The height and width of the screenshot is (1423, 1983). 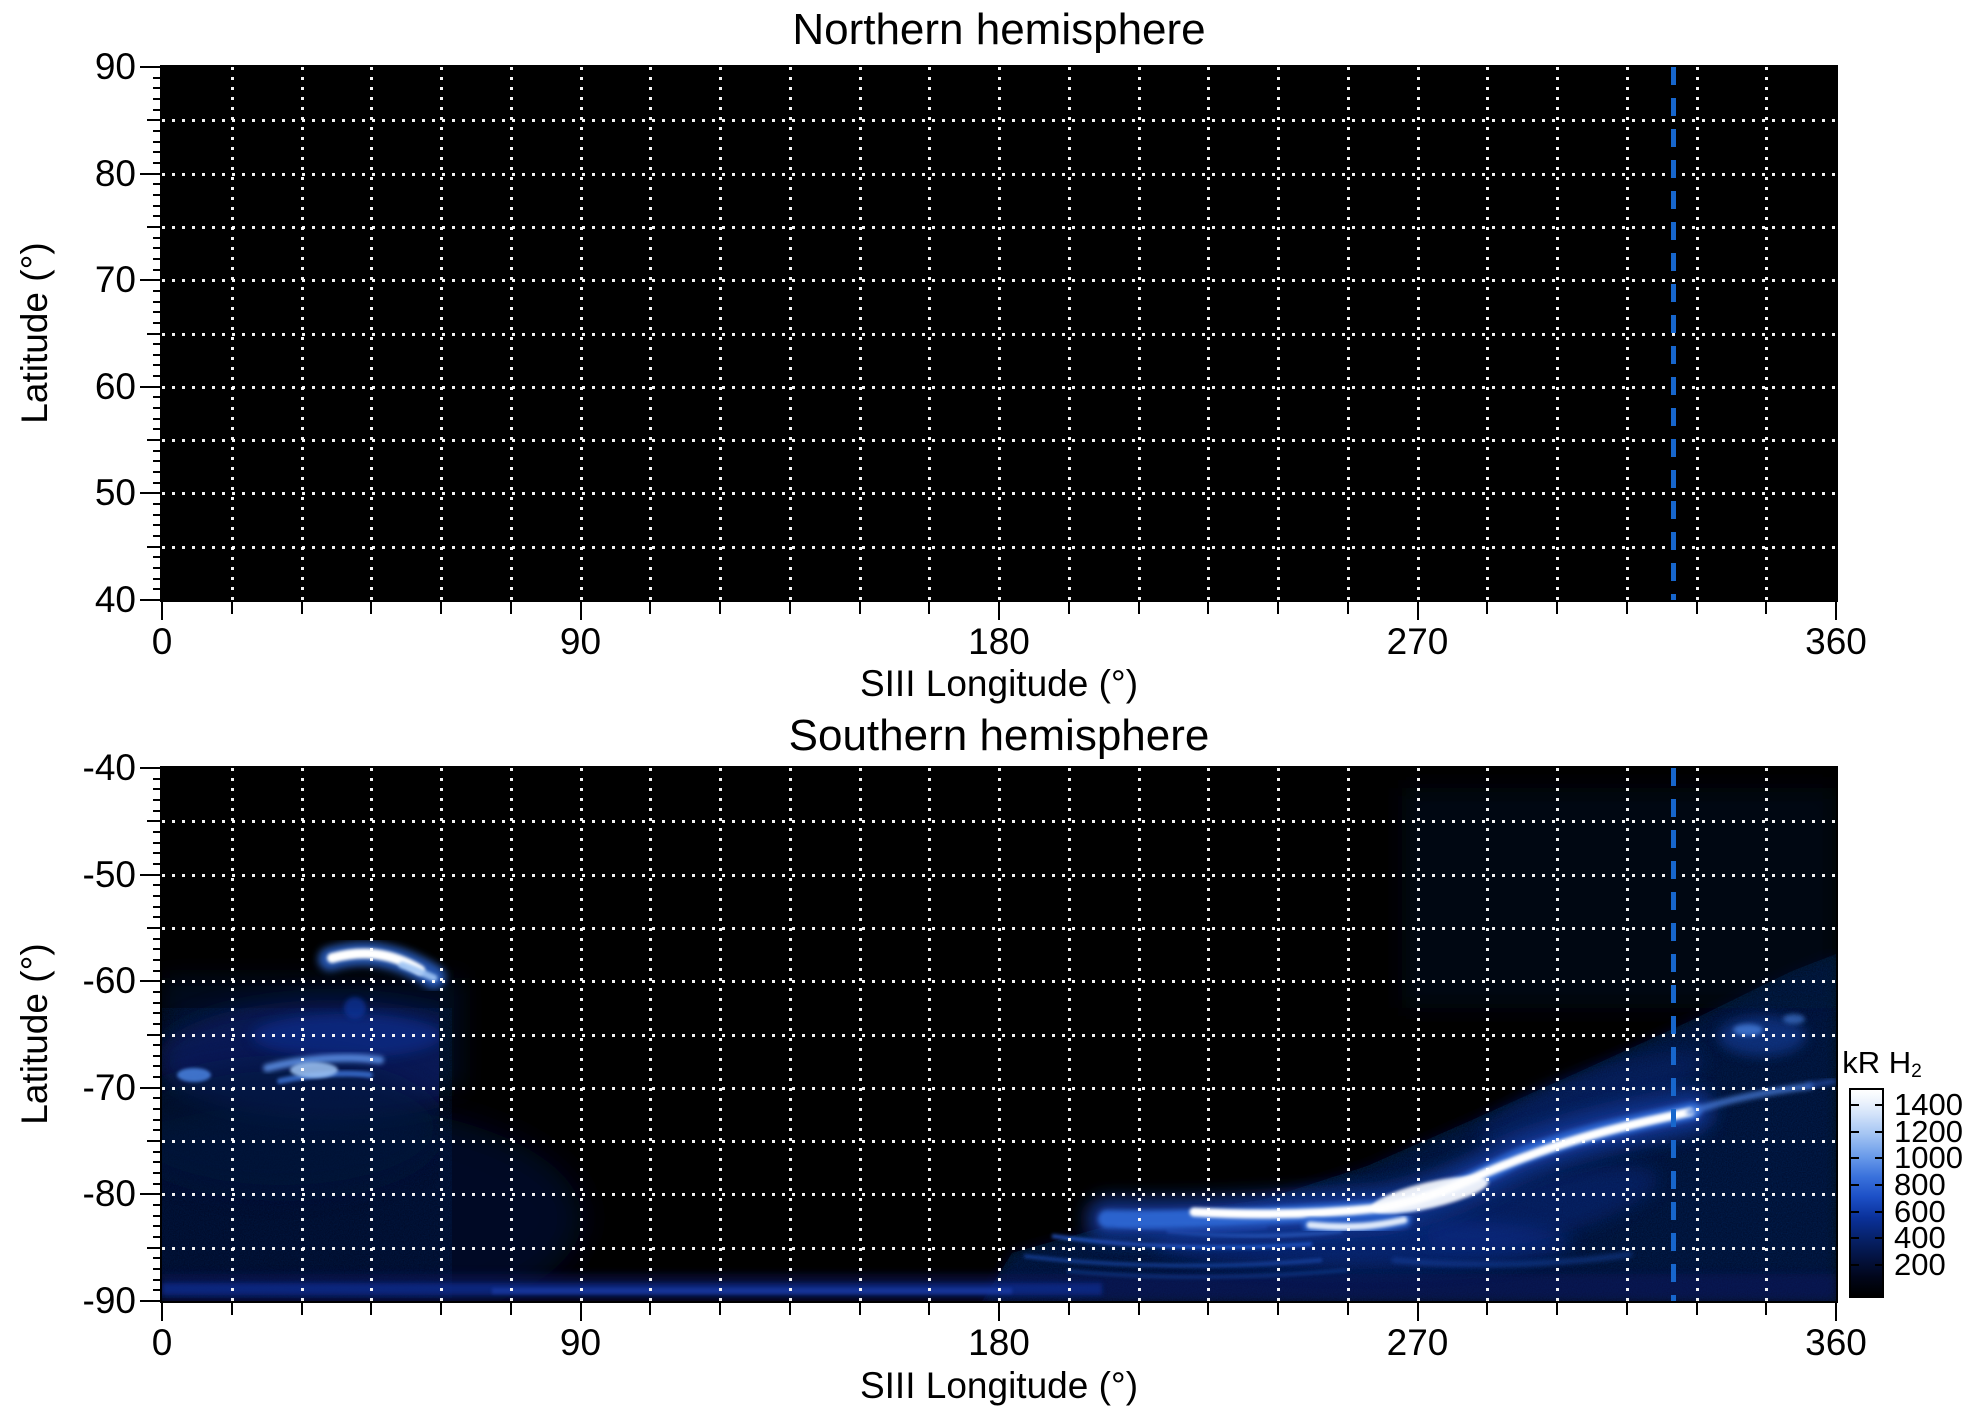 I want to click on poleward-tail-end, so click(x=1821, y=1083).